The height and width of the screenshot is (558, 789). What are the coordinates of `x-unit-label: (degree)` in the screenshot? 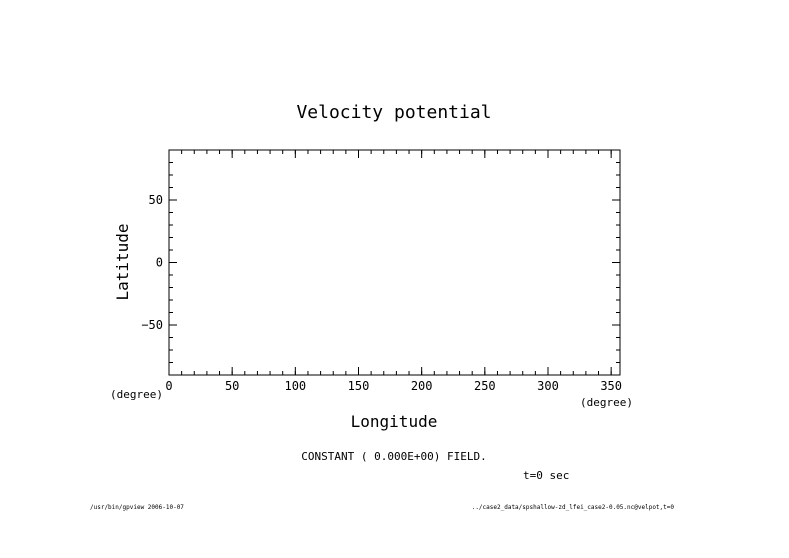 It's located at (606, 402).